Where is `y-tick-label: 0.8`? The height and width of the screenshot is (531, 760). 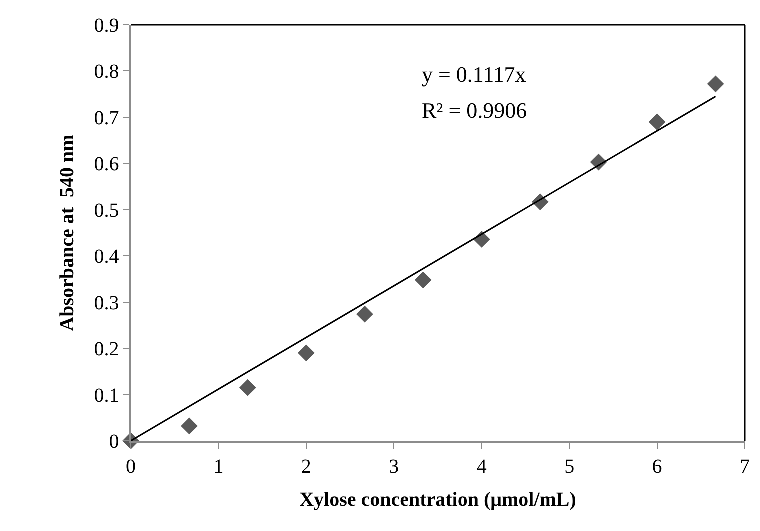 y-tick-label: 0.8 is located at coordinates (107, 72).